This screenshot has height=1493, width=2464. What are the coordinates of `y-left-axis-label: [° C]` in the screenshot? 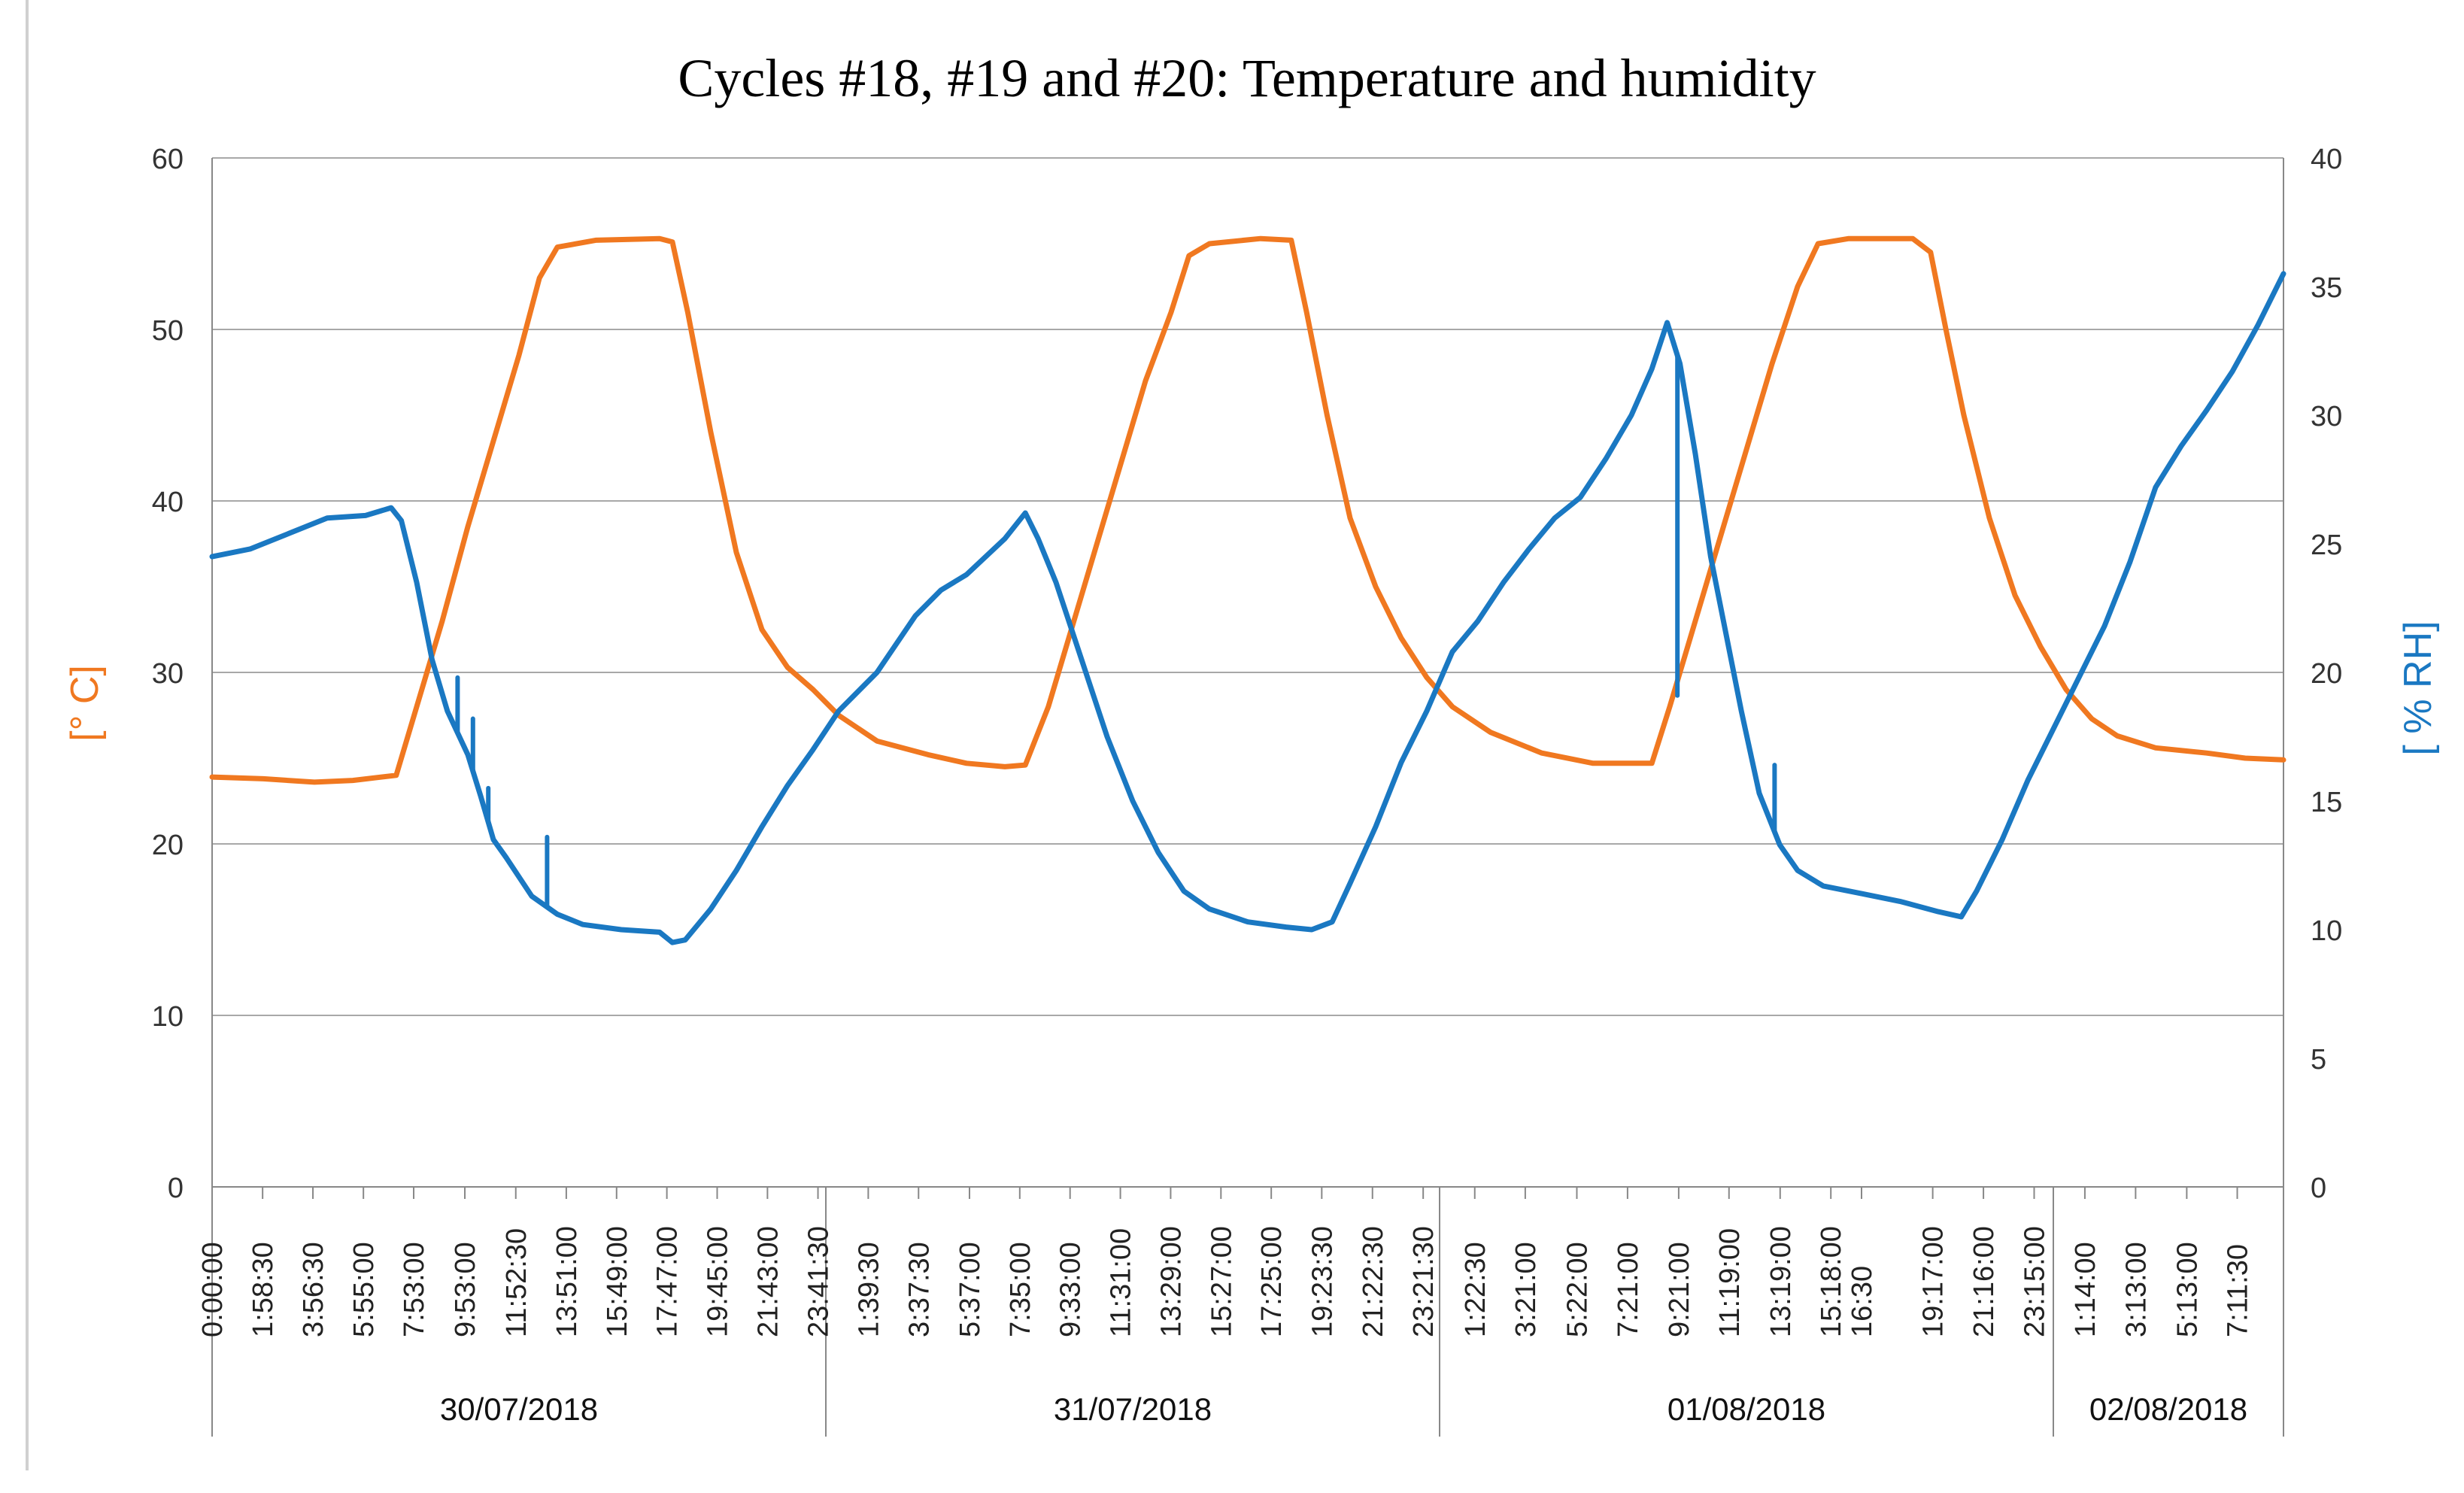 It's located at (85, 703).